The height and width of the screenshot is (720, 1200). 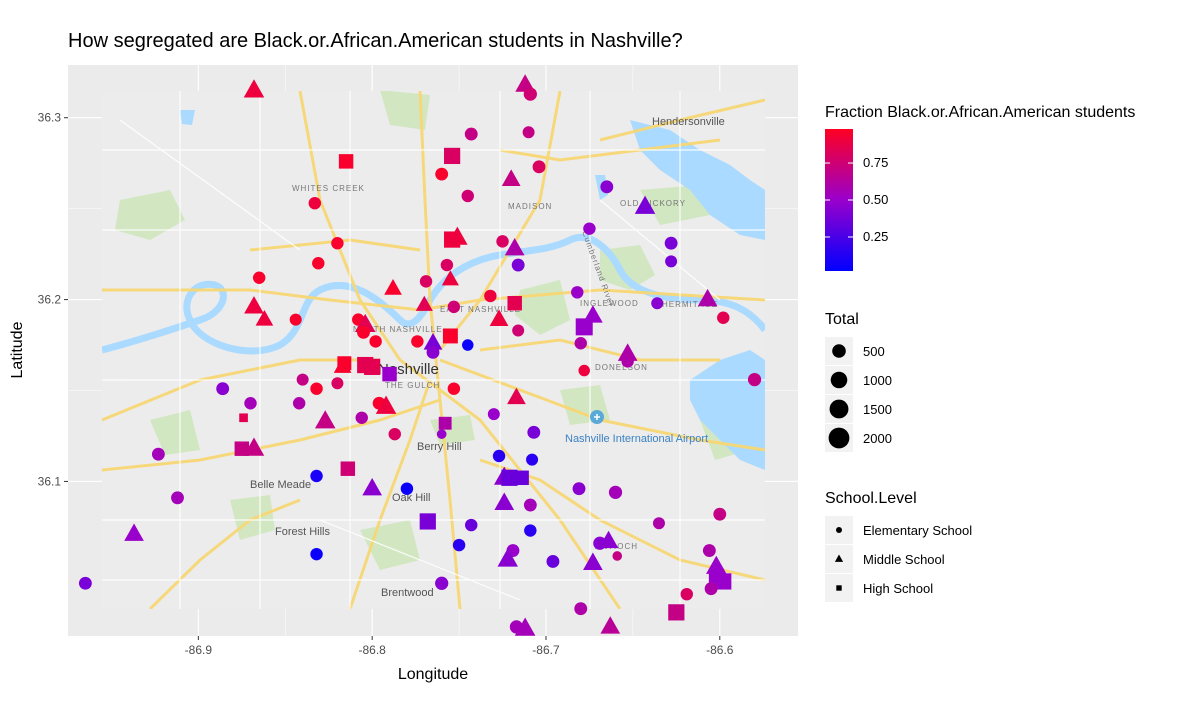 I want to click on x-tick-label: -86.8, so click(x=372, y=650).